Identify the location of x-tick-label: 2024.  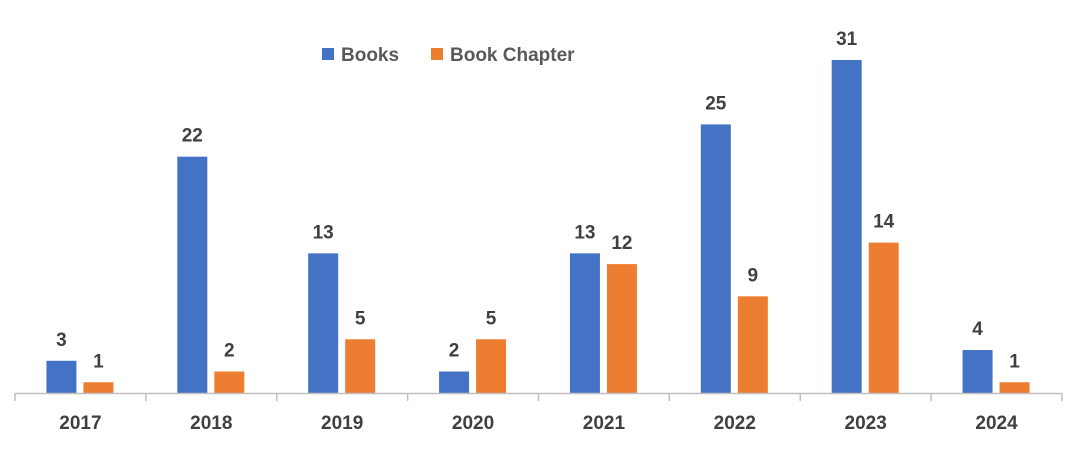
(996, 423).